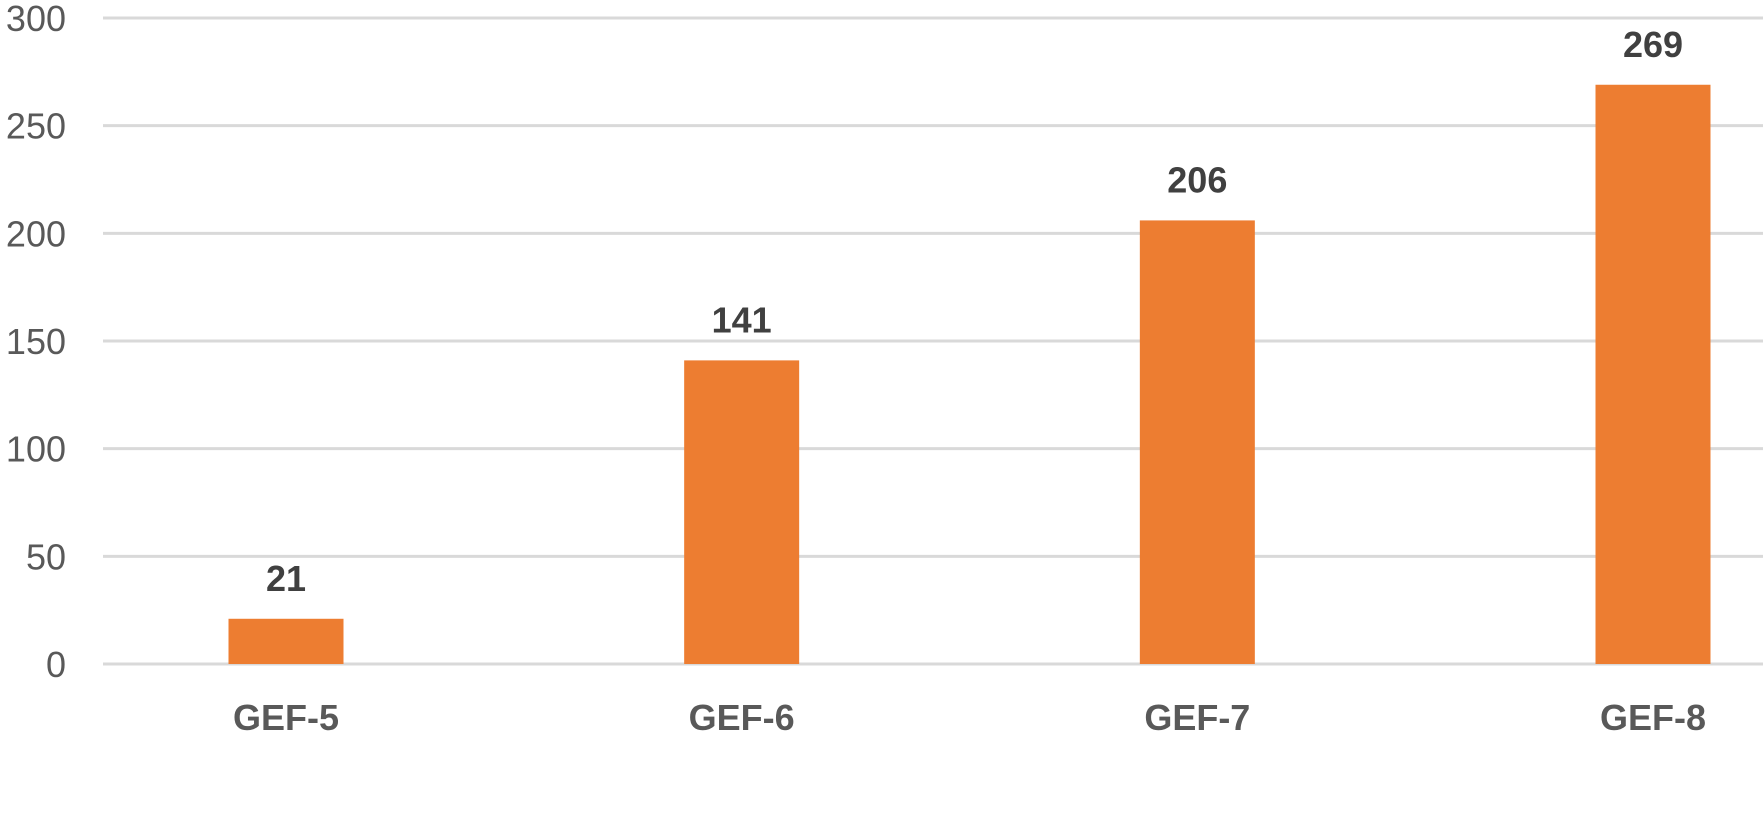 The width and height of the screenshot is (1763, 827). Describe the element at coordinates (1653, 717) in the screenshot. I see `x-tick-label-gef-8: GEF-8` at that location.